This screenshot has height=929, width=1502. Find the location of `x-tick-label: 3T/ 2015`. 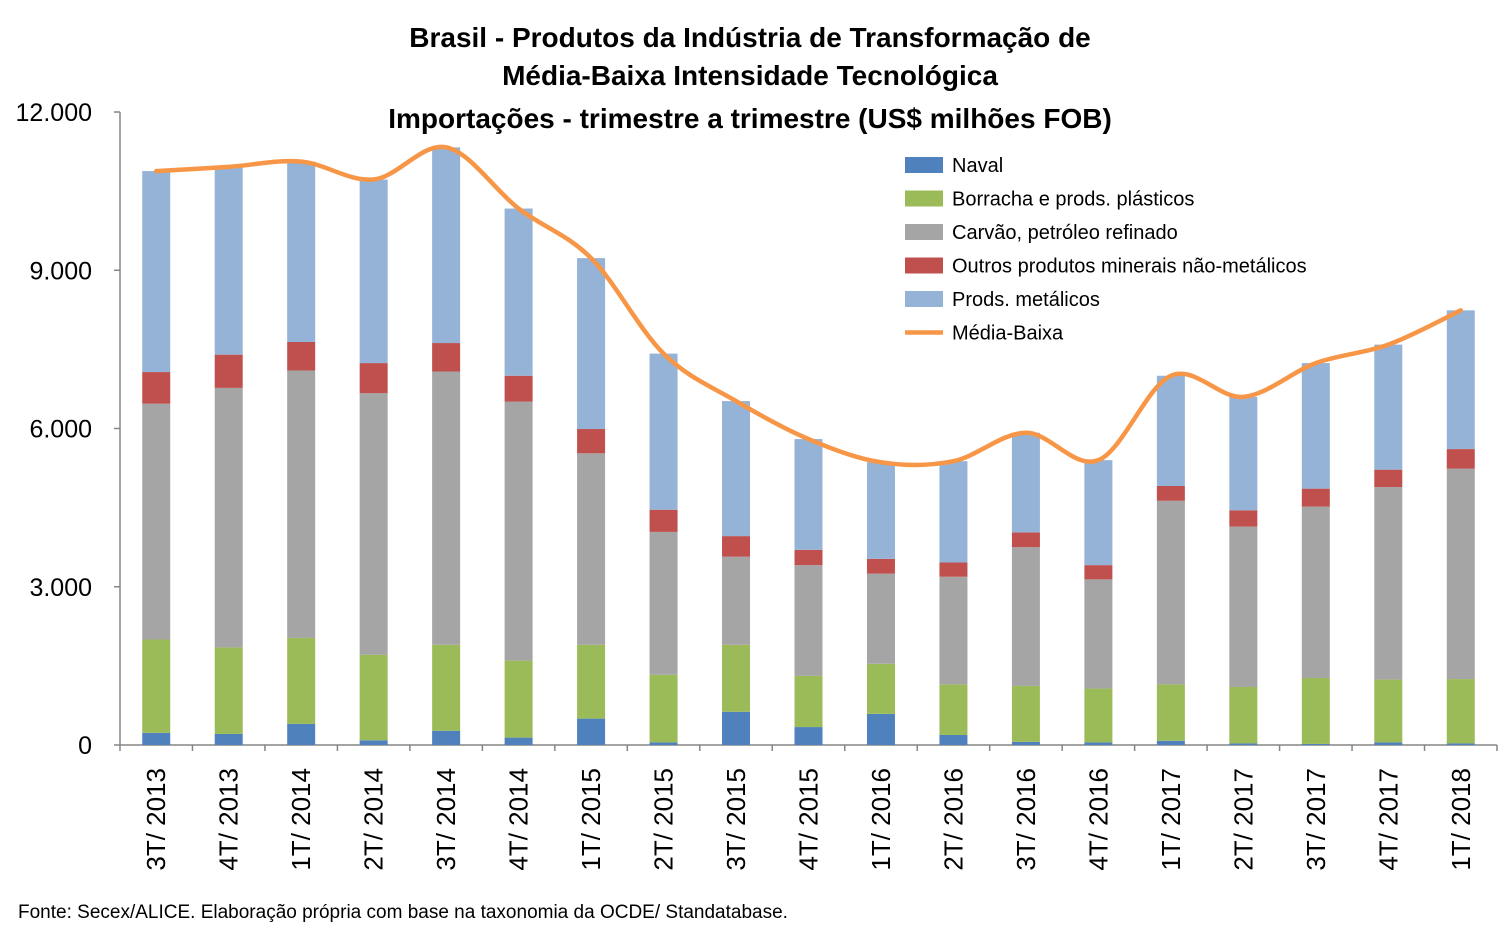

x-tick-label: 3T/ 2015 is located at coordinates (736, 819).